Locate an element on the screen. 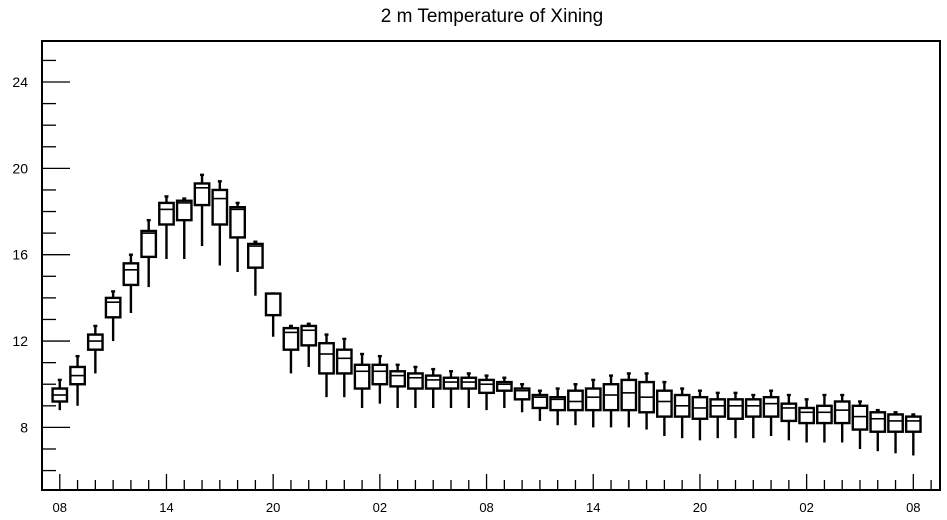  y-tick-label: 12 is located at coordinates (20, 341).